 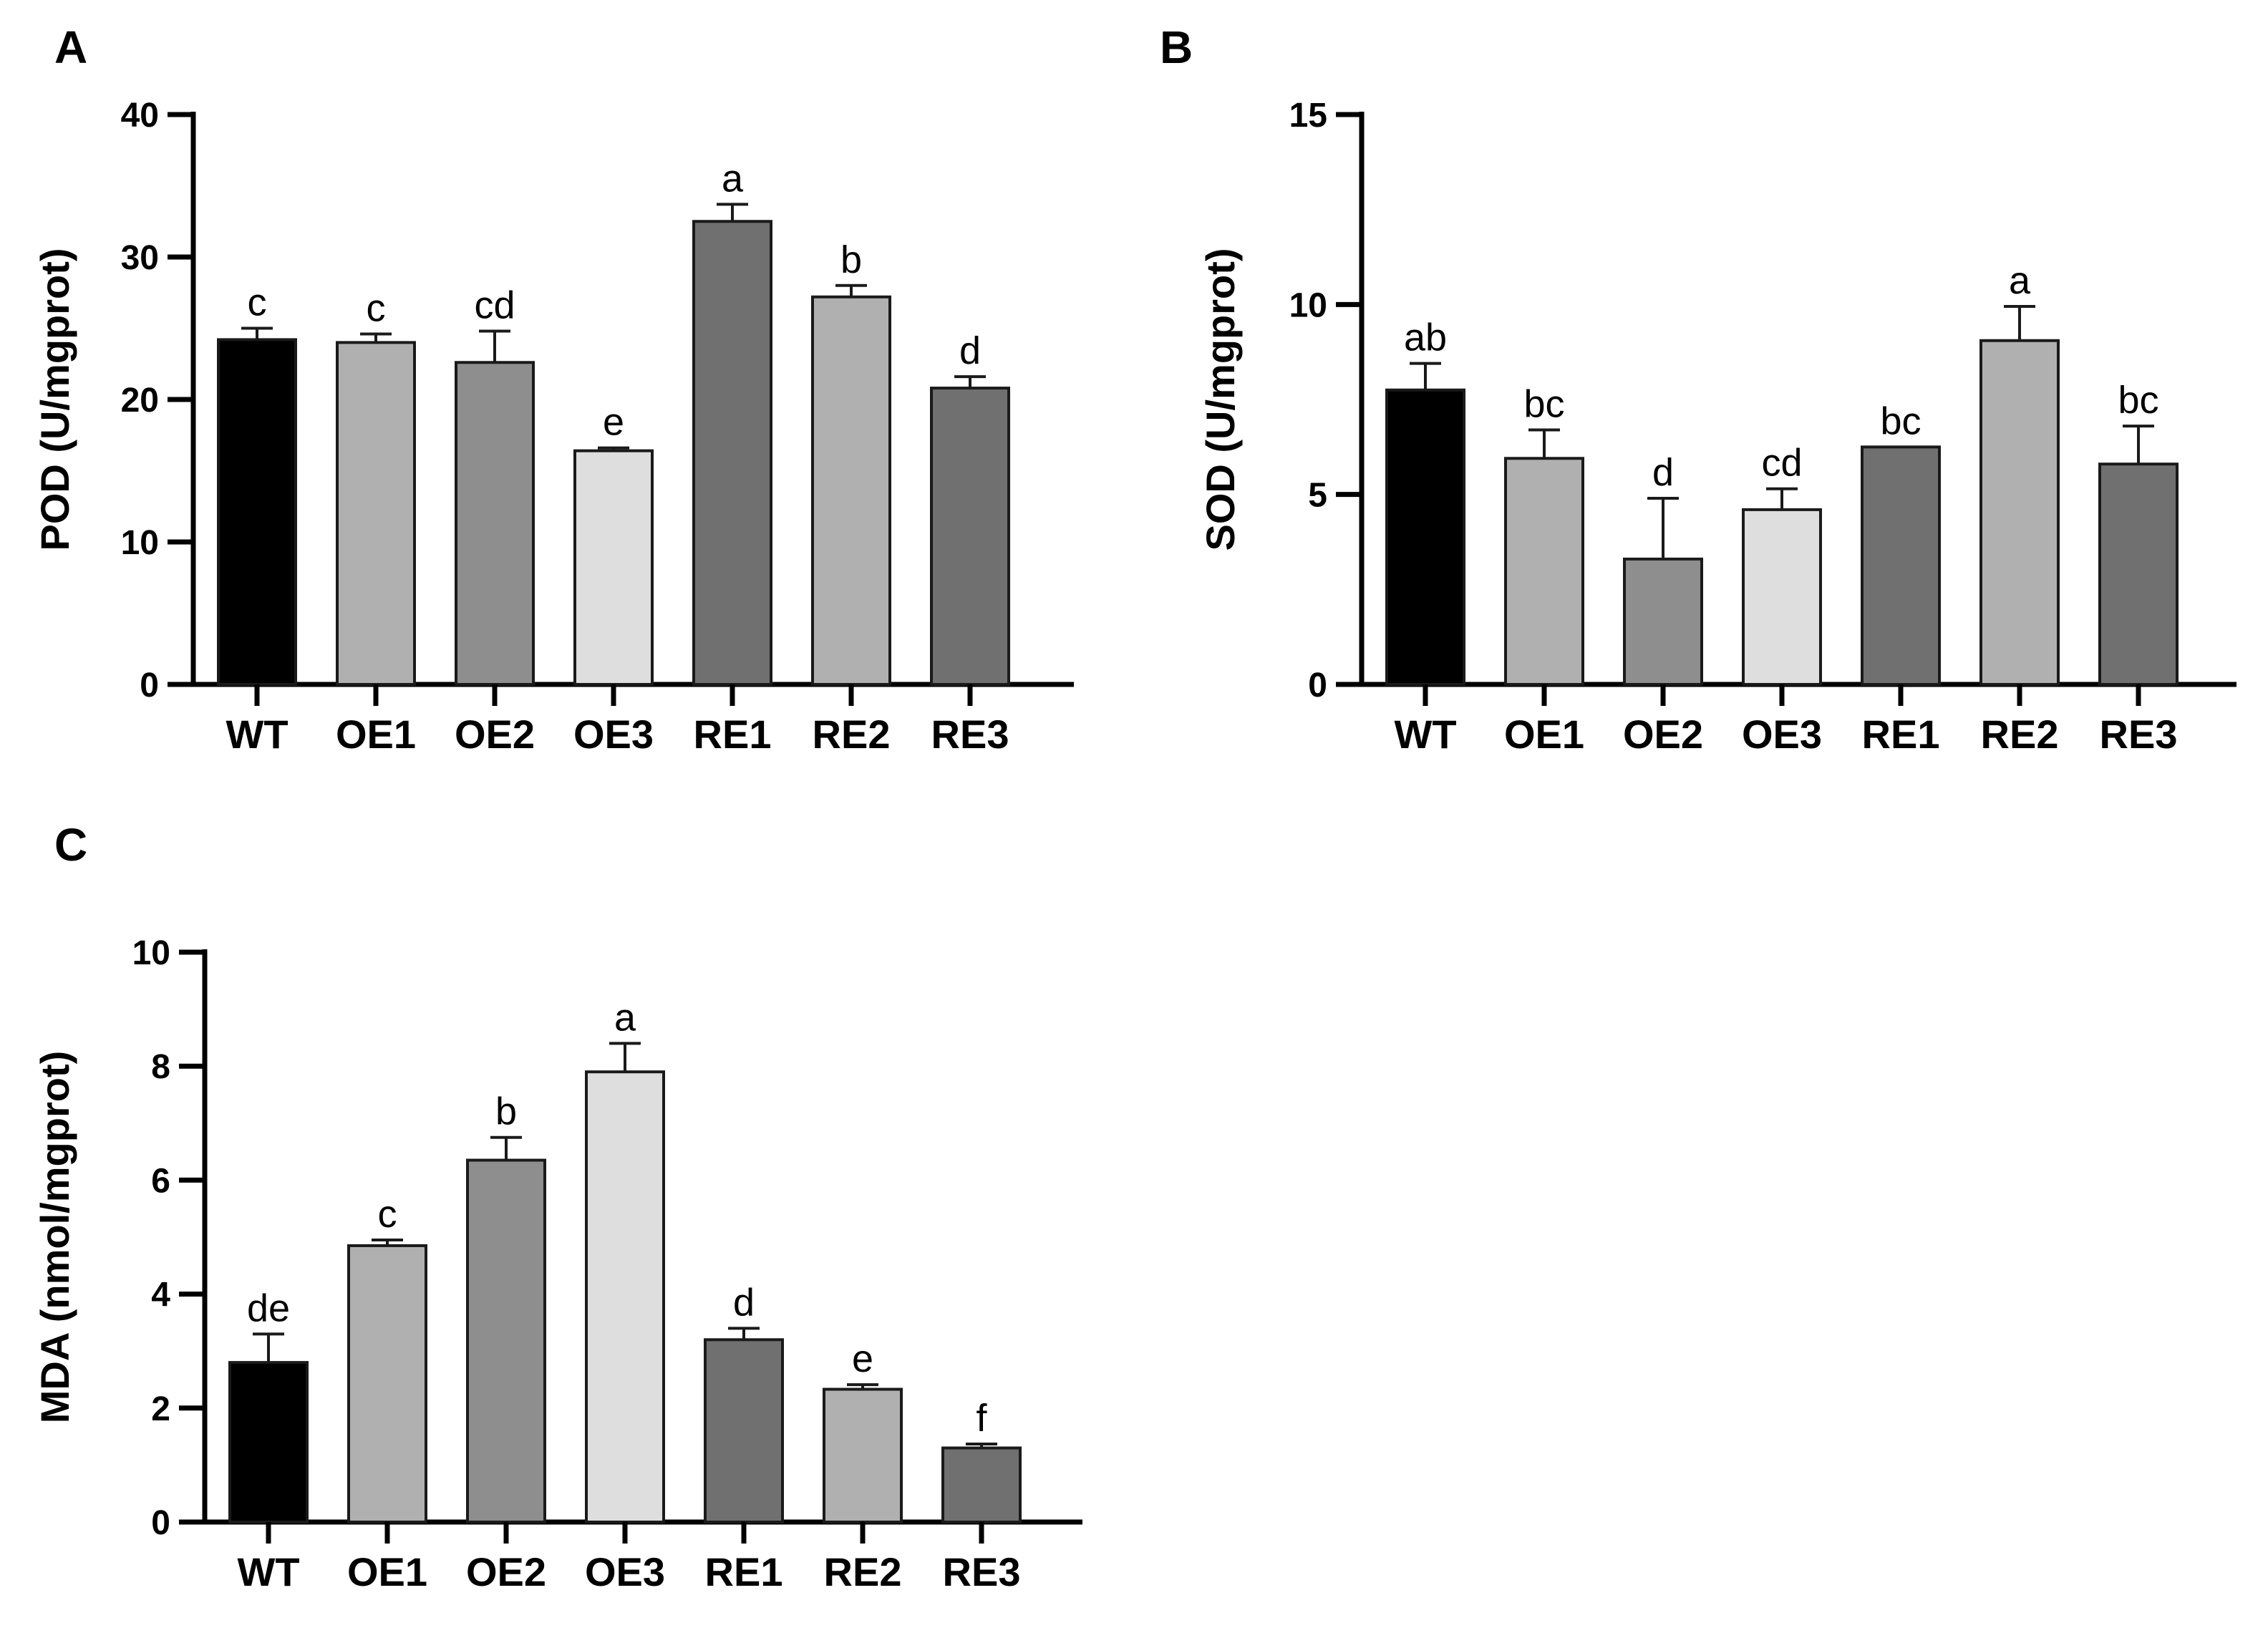 I want to click on significance-letter: ab, so click(x=1425, y=337).